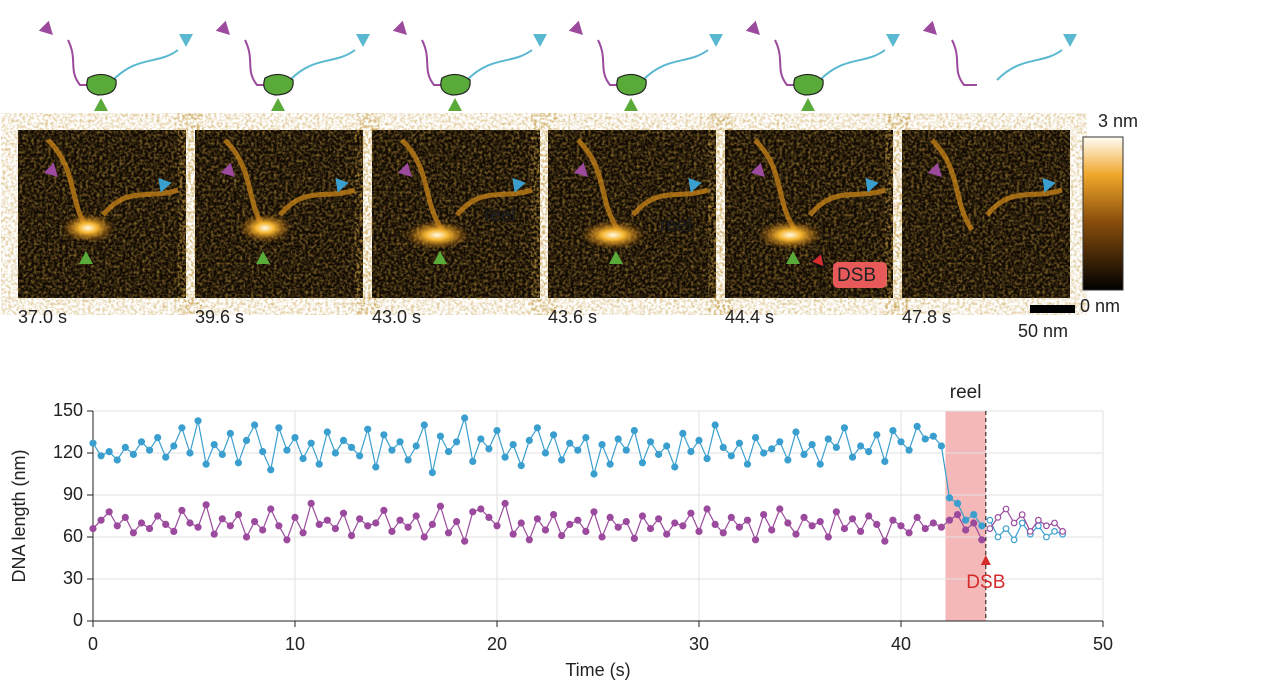 This screenshot has width=1280, height=693. What do you see at coordinates (78, 620) in the screenshot?
I see `y-tick-label: 0` at bounding box center [78, 620].